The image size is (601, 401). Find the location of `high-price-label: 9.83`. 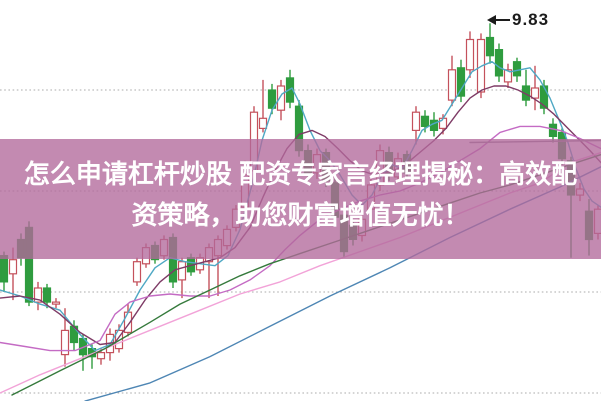

high-price-label: 9.83 is located at coordinates (531, 19).